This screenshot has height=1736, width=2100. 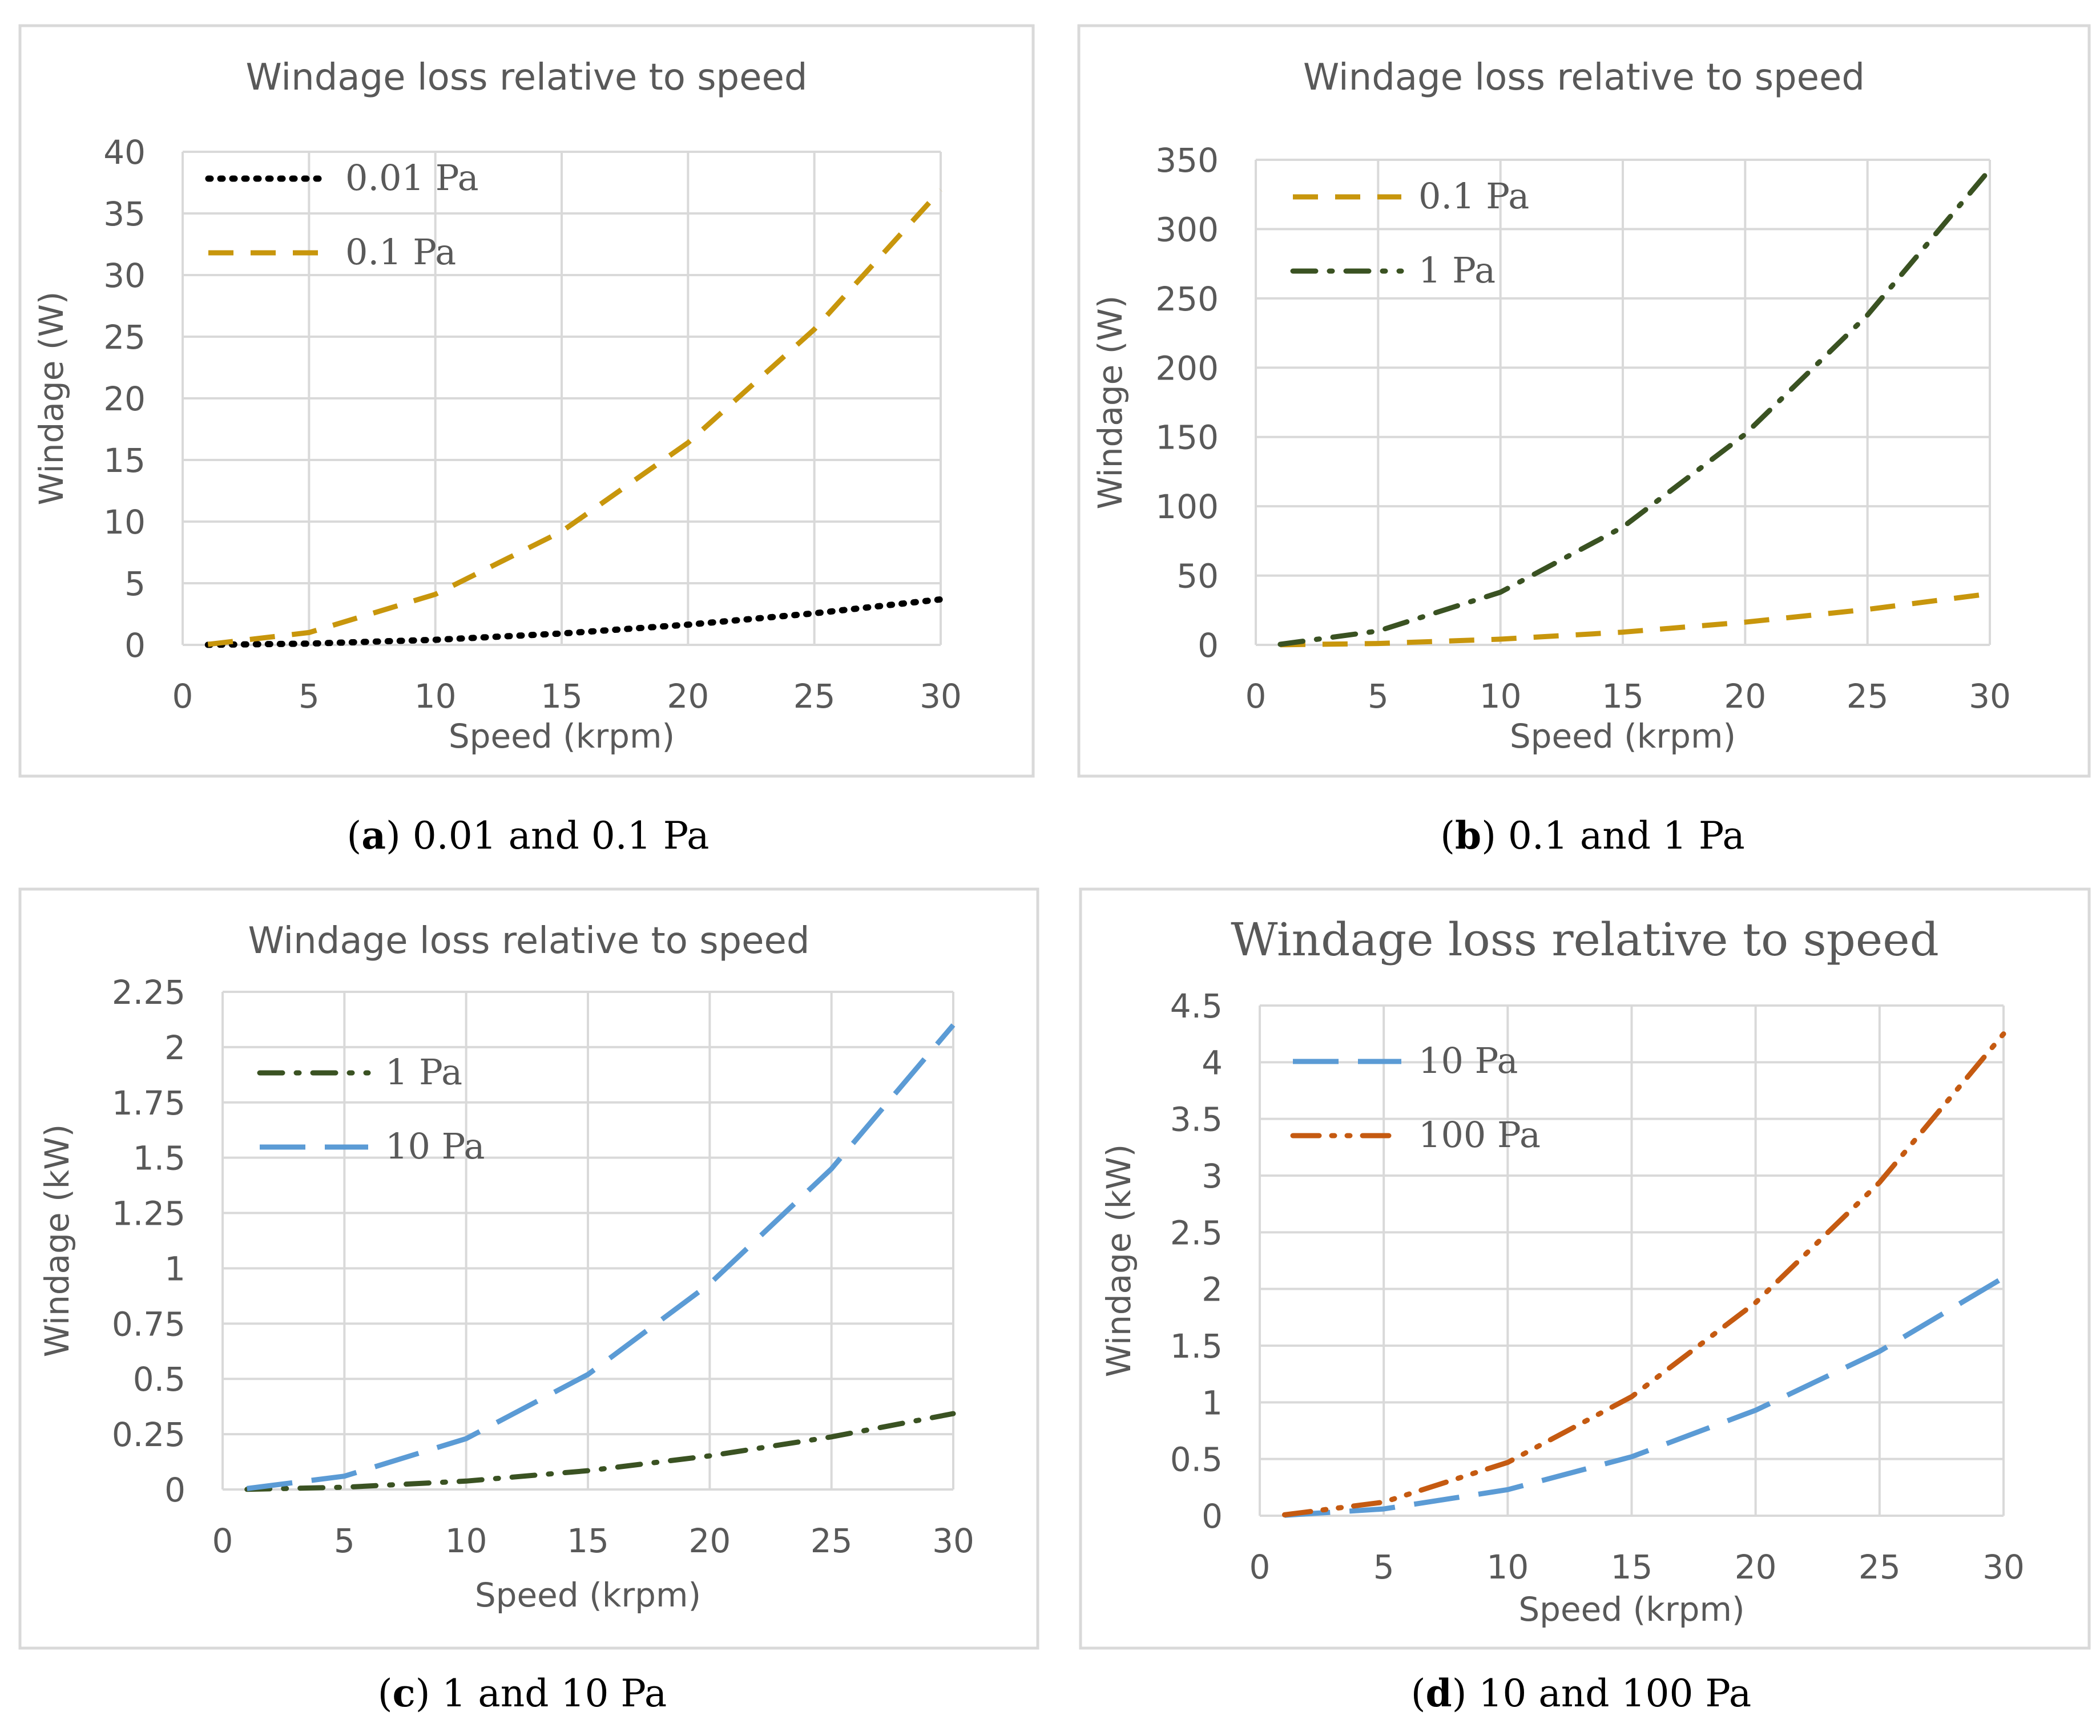 I want to click on legend-label: 0.01 Pa, so click(x=412, y=178).